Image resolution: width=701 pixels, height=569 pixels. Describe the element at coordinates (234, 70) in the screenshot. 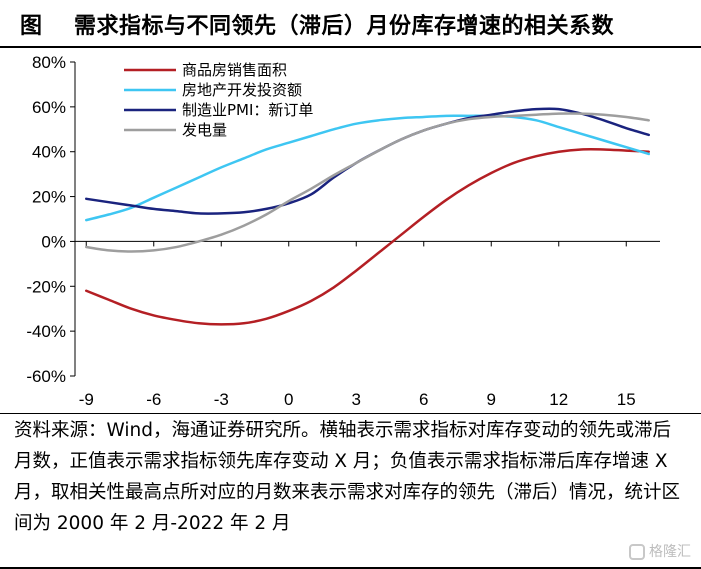

I see `legend-label-sales-area: 商品房销售面积` at that location.